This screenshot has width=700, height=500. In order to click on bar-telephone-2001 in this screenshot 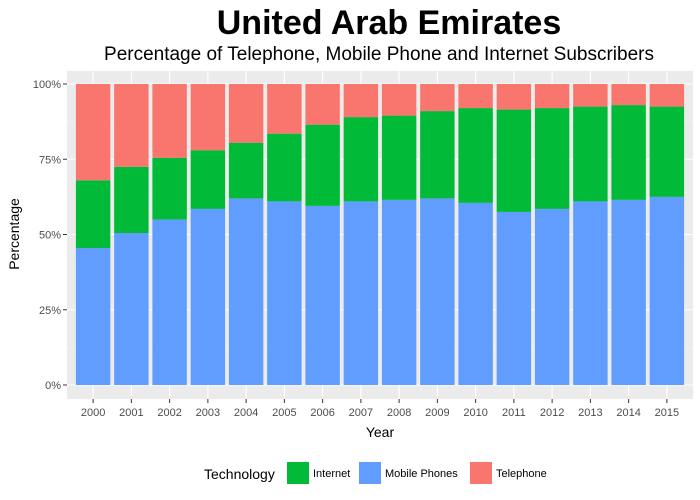, I will do `click(131, 125)`.